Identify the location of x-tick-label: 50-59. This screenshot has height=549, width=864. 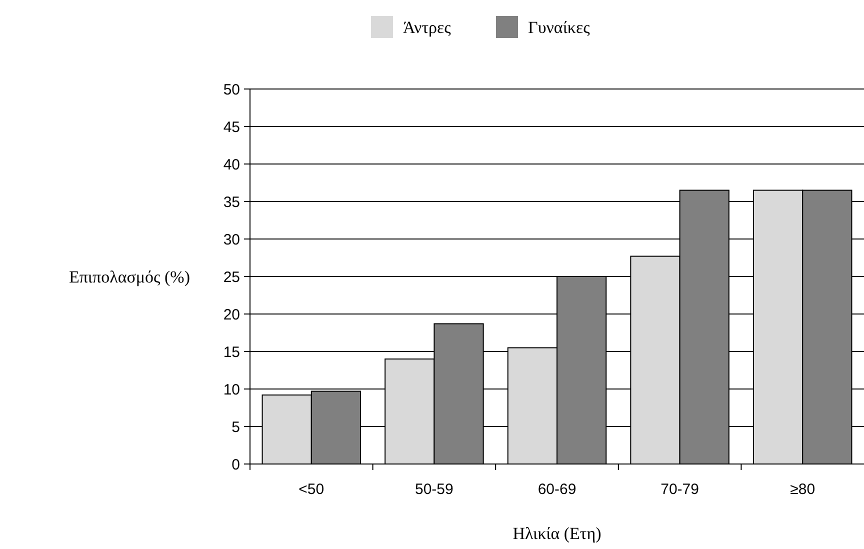
(434, 489).